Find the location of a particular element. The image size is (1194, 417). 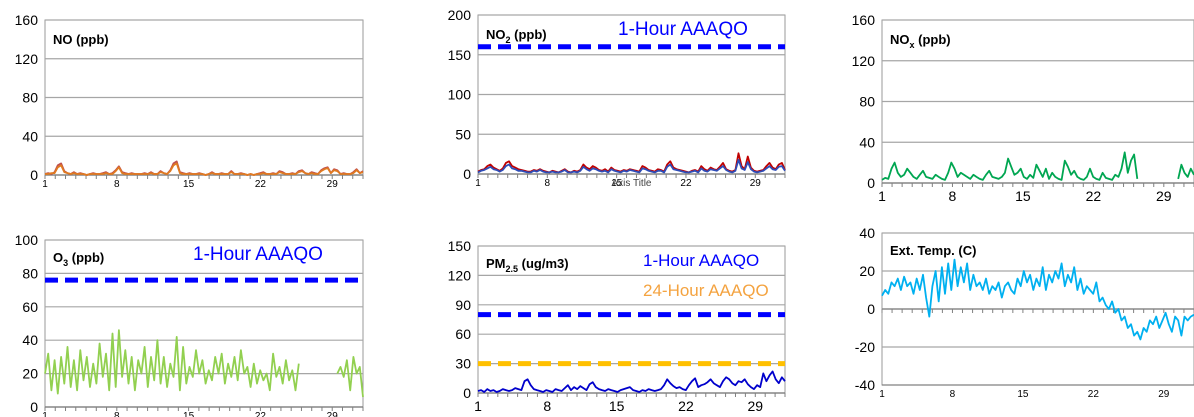

reference-label: 24-Hour AAAQO is located at coordinates (706, 290).